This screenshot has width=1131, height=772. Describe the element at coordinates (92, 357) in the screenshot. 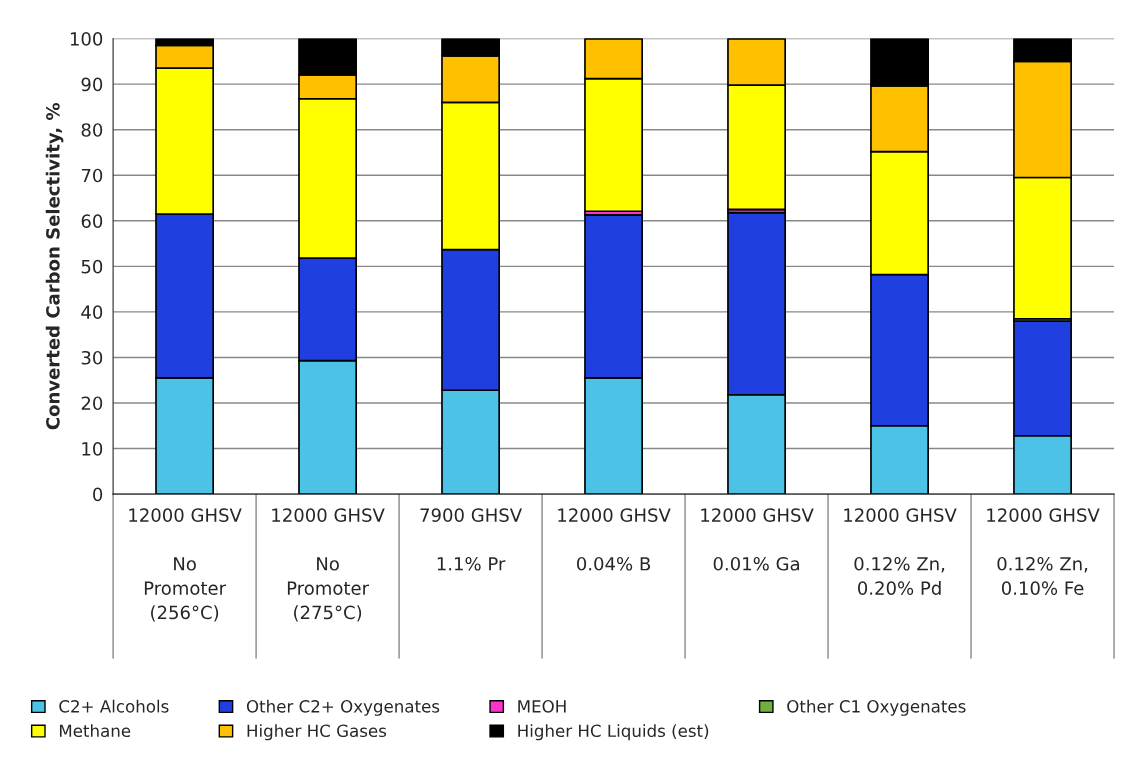

I see `y-tick-label: 30` at that location.